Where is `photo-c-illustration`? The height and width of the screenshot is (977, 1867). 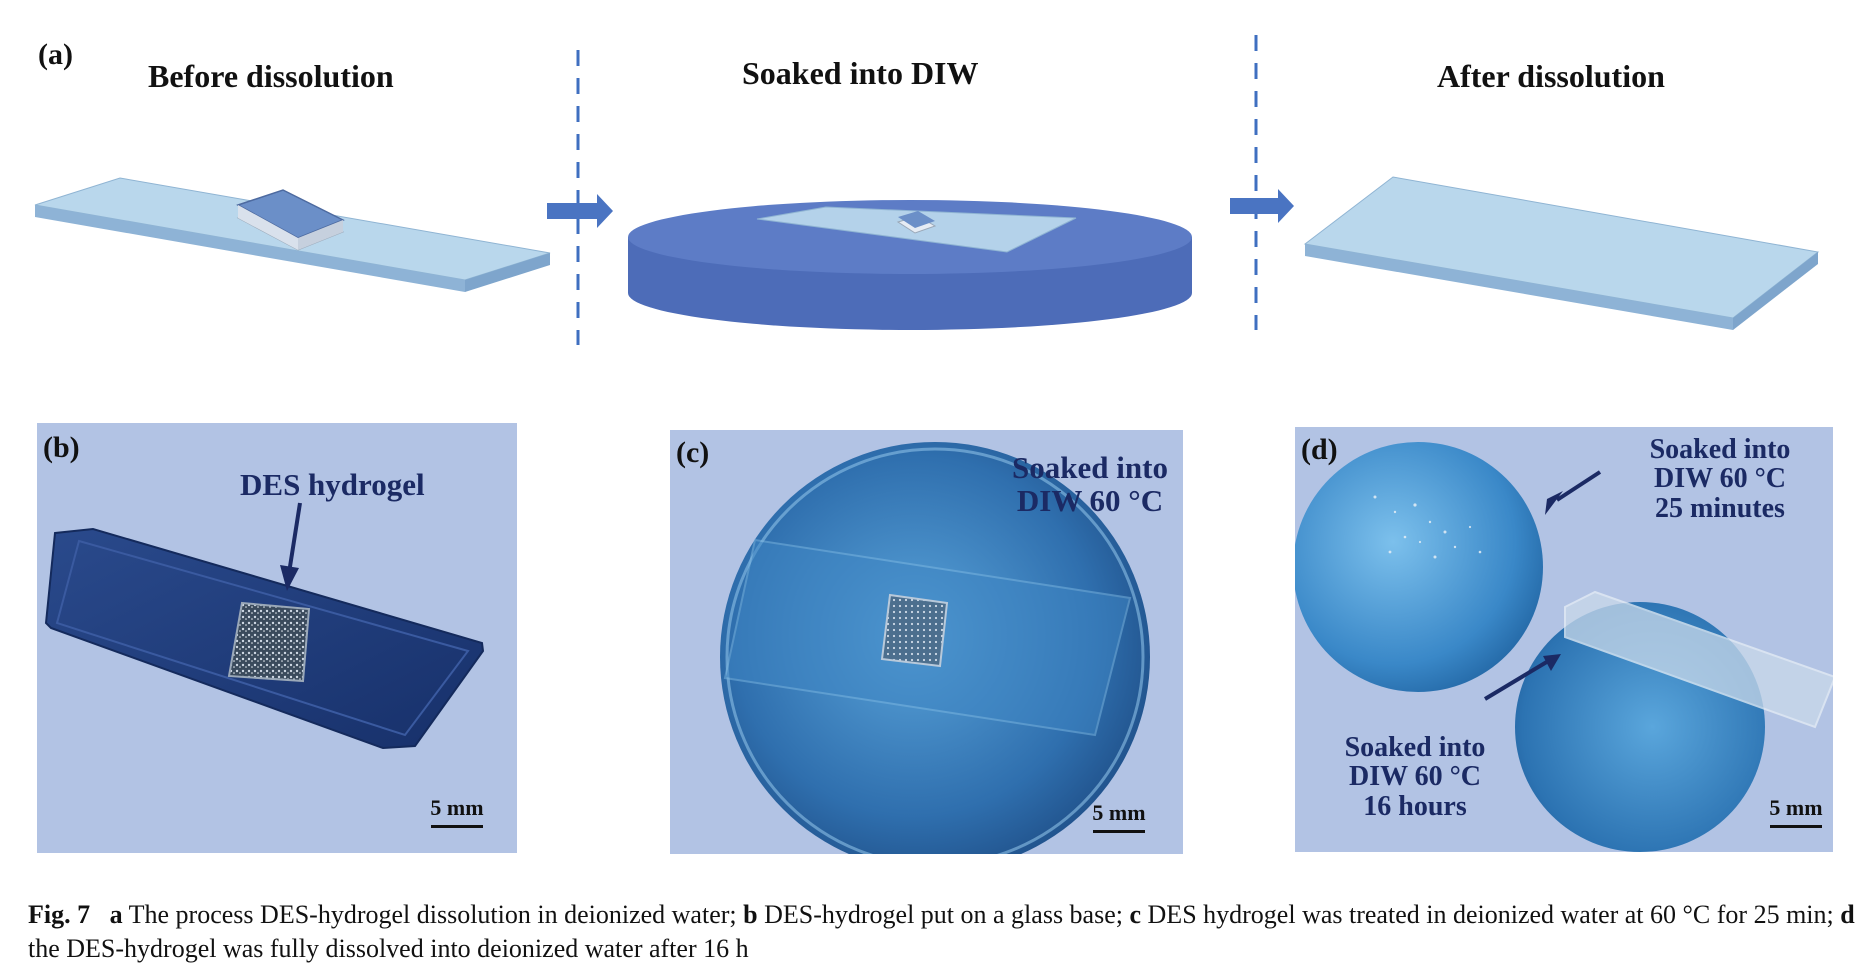 photo-c-illustration is located at coordinates (935, 648).